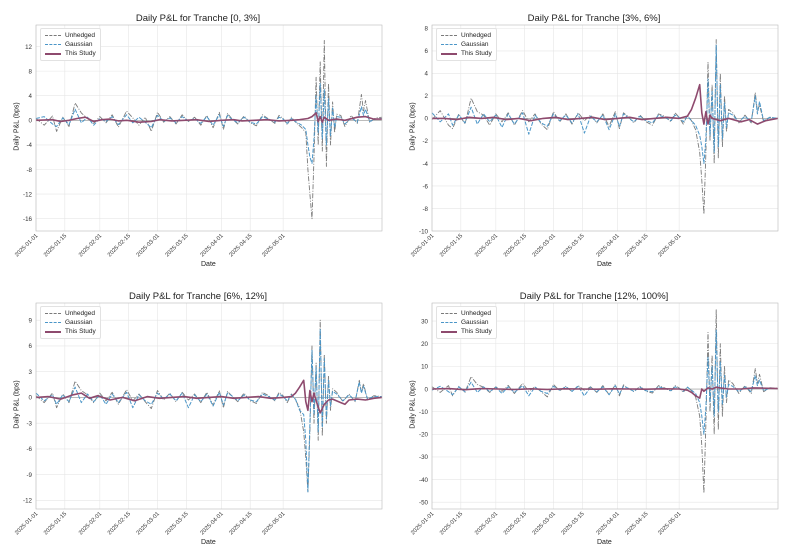 Image resolution: width=793 pixels, height=556 pixels. I want to click on y-tick-label: 3, so click(31, 372).